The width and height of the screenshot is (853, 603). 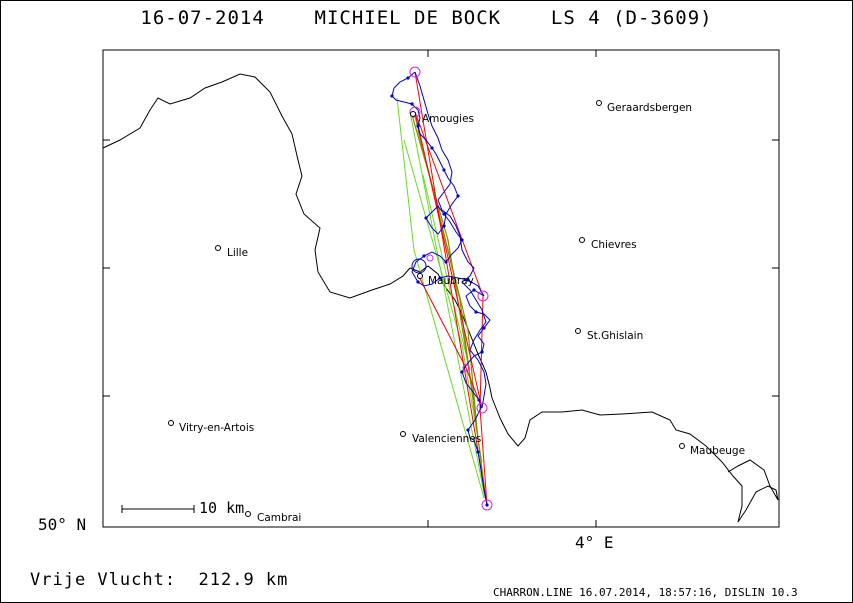 I want to click on scale-label: 10 km, so click(x=222, y=508).